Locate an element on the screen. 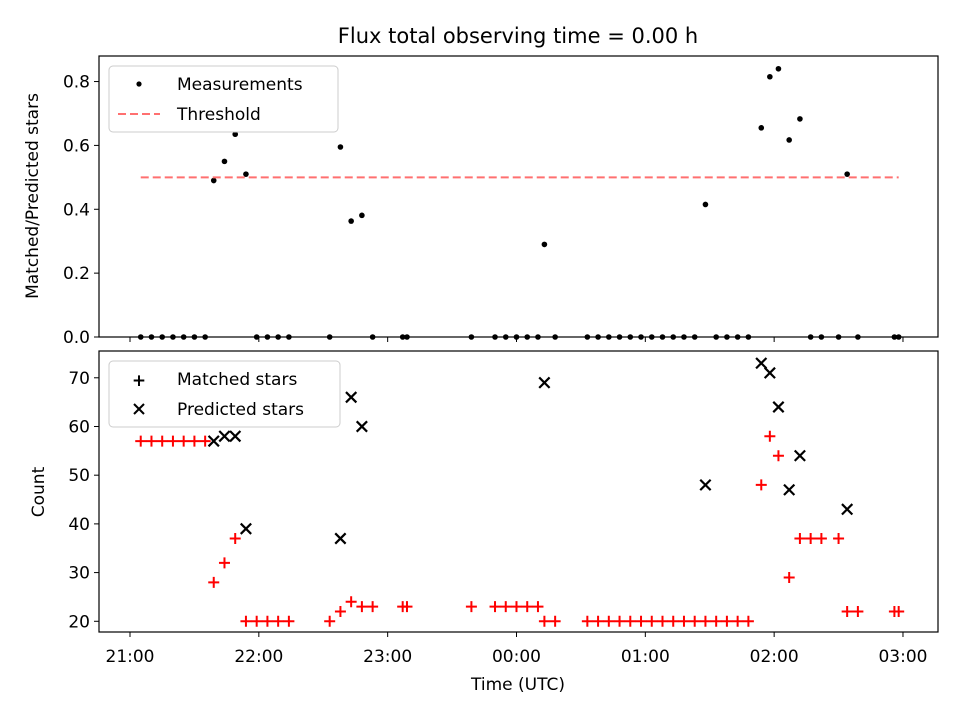 Image resolution: width=960 pixels, height=720 pixels. y-tick-label: 60 is located at coordinates (79, 427).